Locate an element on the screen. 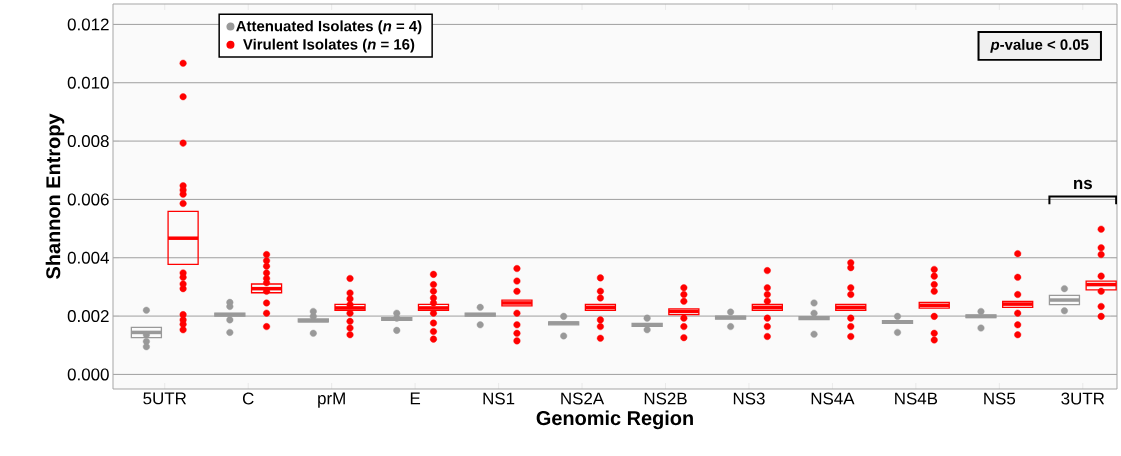 This screenshot has height=456, width=1121. legend-label: Attenuated Isolates (n = 4) is located at coordinates (329, 27).